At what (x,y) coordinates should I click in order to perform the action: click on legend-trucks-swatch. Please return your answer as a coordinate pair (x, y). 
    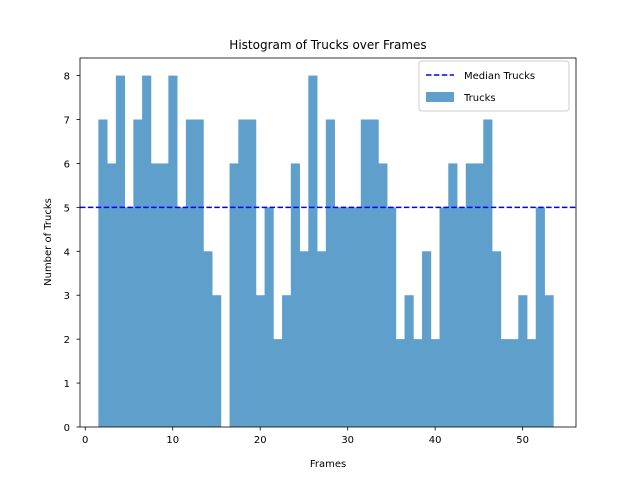
    Looking at the image, I should click on (440, 97).